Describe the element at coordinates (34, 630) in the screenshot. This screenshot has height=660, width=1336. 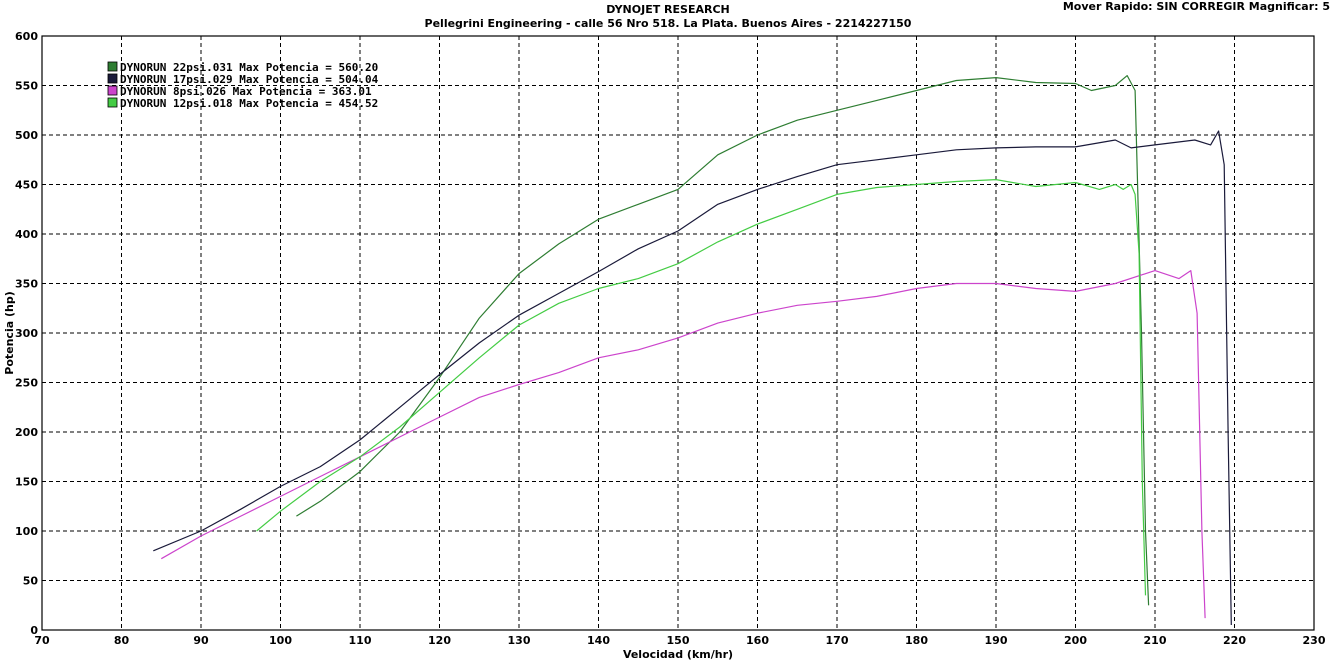
I see `y-tick-label: 0` at that location.